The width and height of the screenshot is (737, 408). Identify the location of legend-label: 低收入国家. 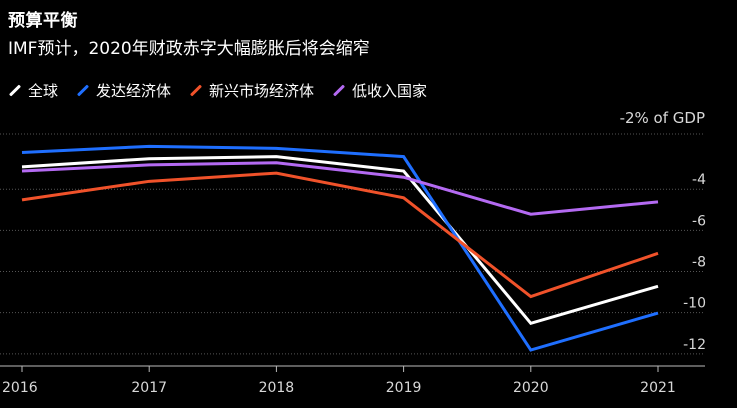
(390, 91).